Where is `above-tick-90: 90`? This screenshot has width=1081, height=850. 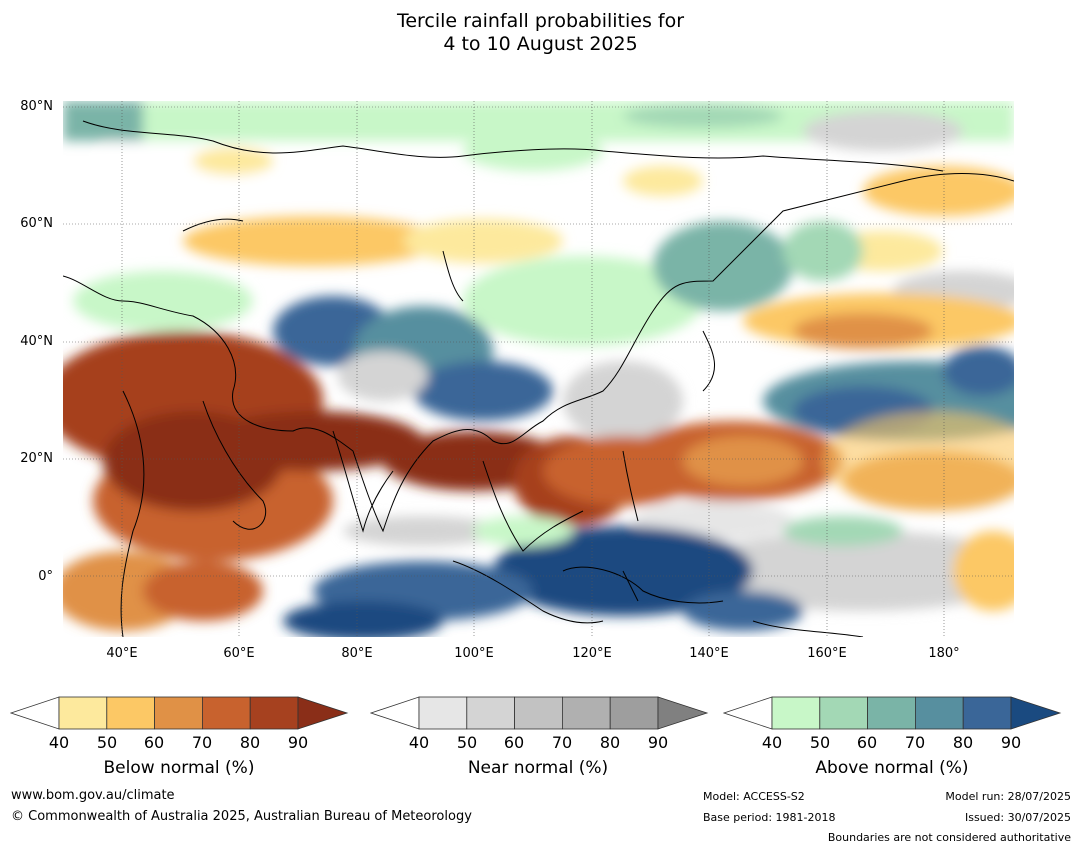 above-tick-90: 90 is located at coordinates (1011, 742).